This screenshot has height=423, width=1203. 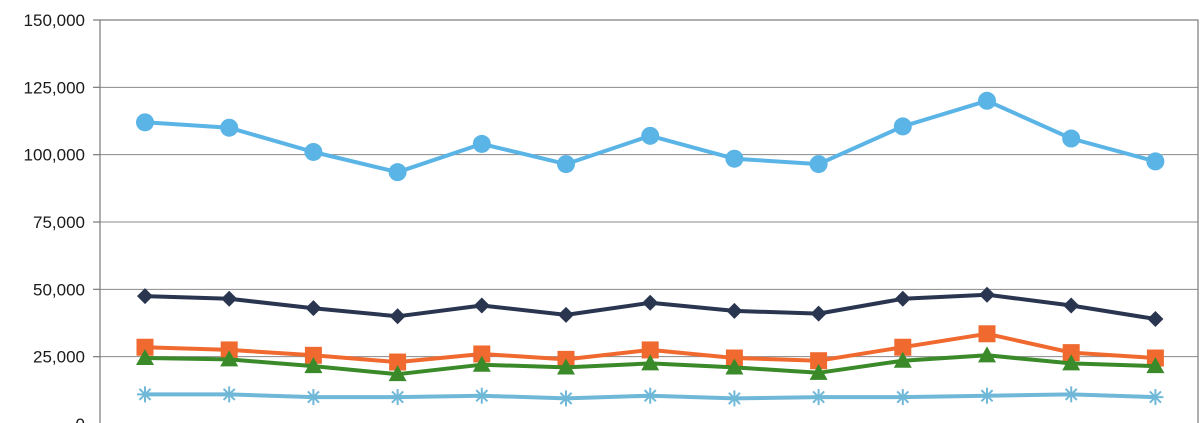 I want to click on y-tick-label: 100,000, so click(x=54, y=155).